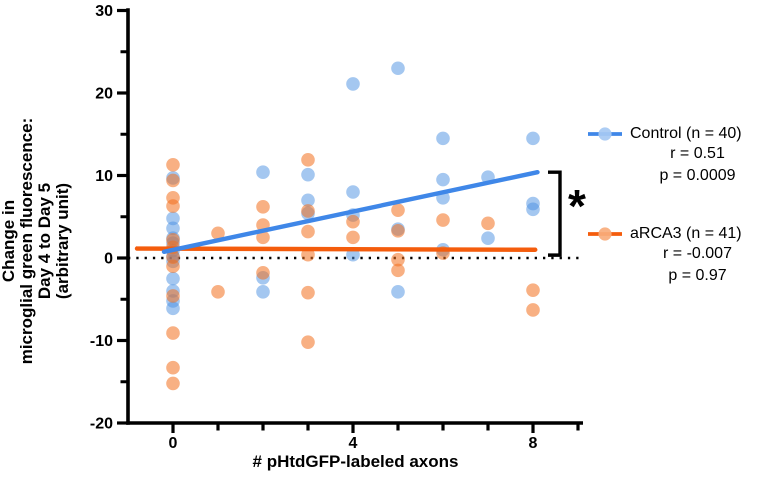 Image resolution: width=767 pixels, height=480 pixels. I want to click on significance-bracket, so click(555, 213).